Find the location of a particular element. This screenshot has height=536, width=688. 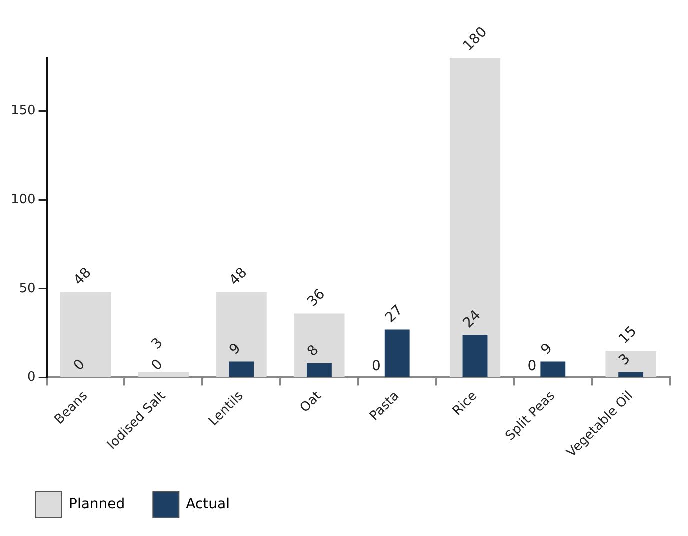

legend-label: Planned is located at coordinates (97, 504).